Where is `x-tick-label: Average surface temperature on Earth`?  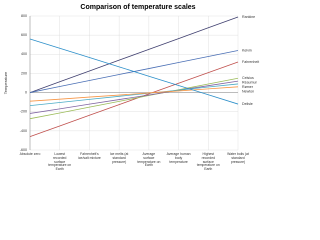 x-tick-label: Average surface temperature on Earth is located at coordinates (149, 160).